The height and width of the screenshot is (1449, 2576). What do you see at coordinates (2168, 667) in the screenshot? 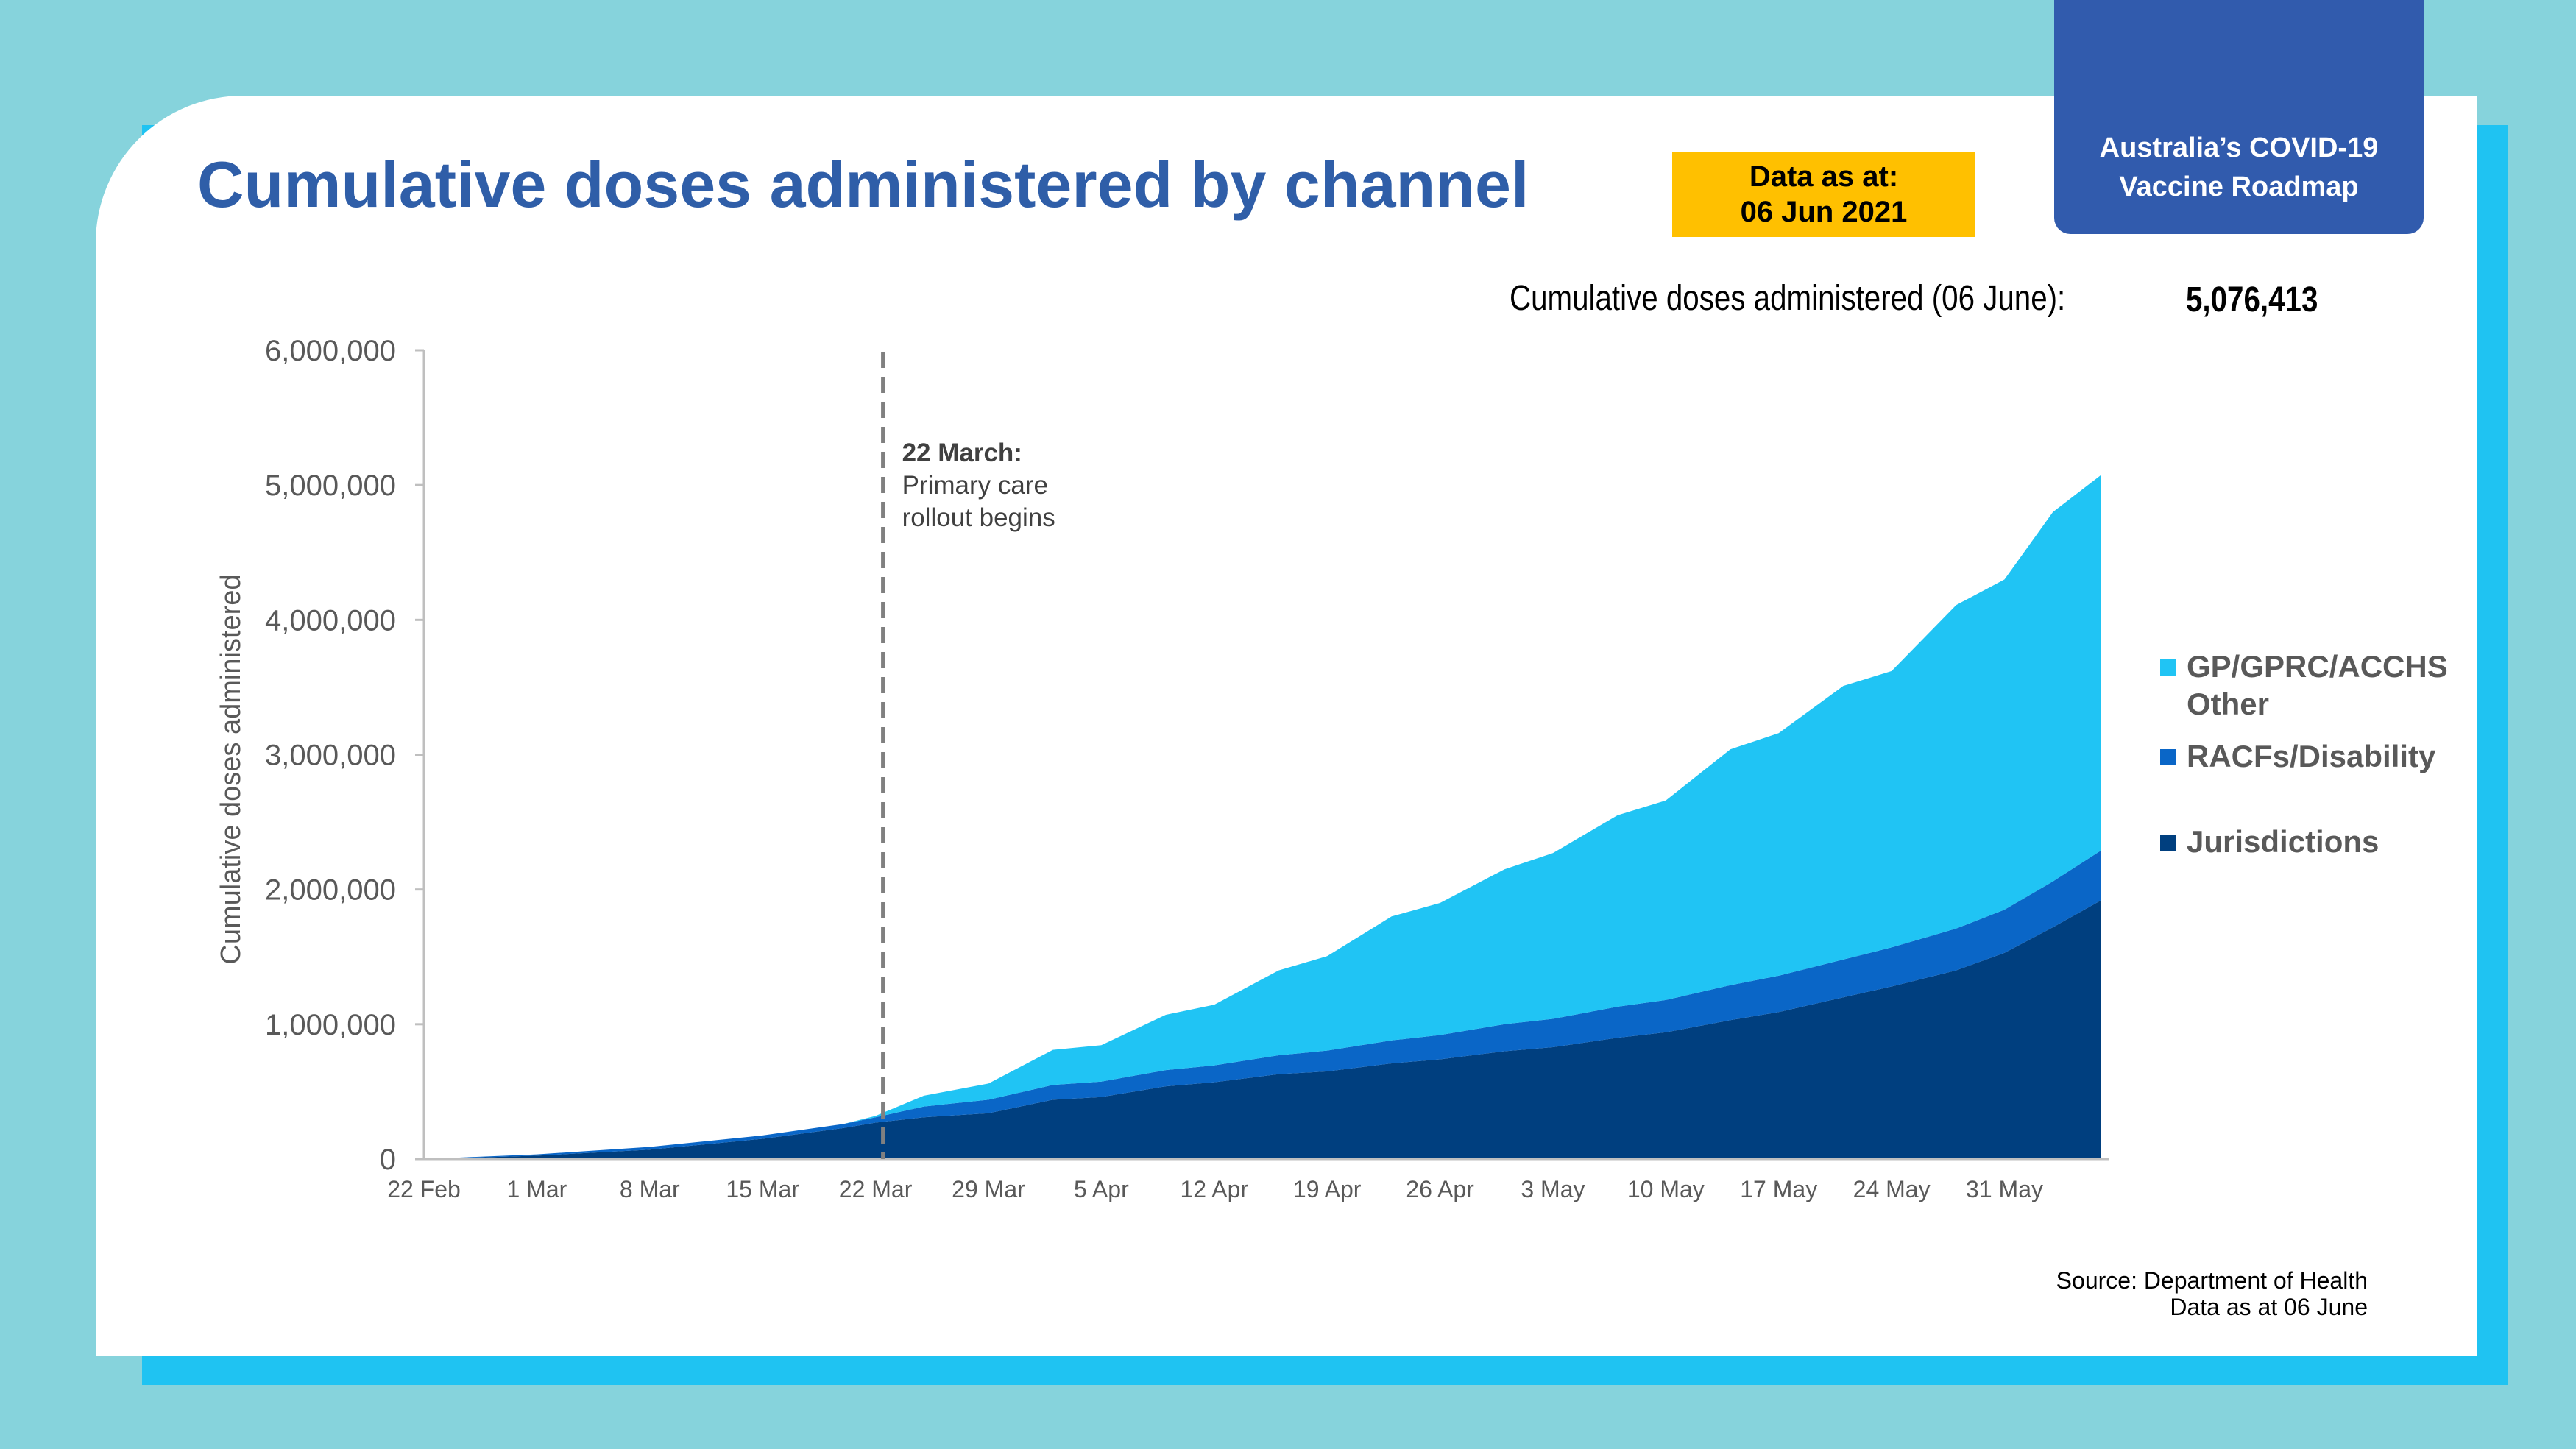
I see `legend-swatch-gp` at bounding box center [2168, 667].